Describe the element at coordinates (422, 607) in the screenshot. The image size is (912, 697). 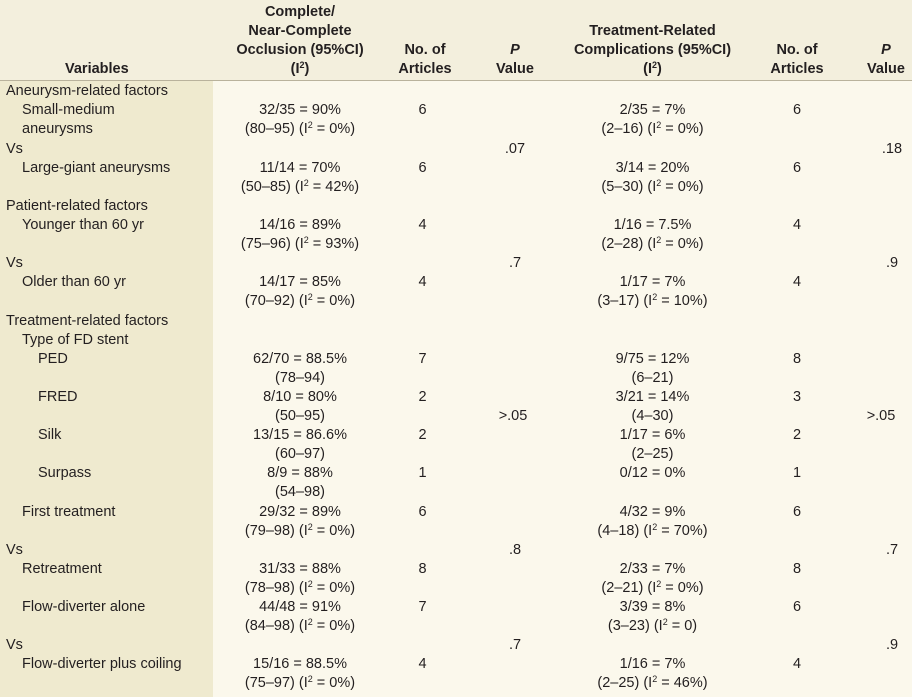
I see `occlusion-articles: 7` at that location.